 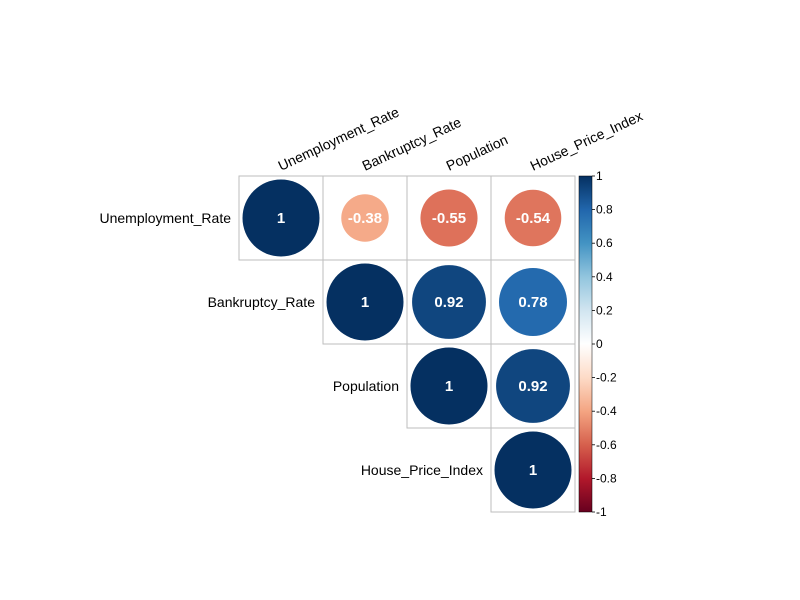 What do you see at coordinates (604, 210) in the screenshot?
I see `colorbar-tick-label: 0.8` at bounding box center [604, 210].